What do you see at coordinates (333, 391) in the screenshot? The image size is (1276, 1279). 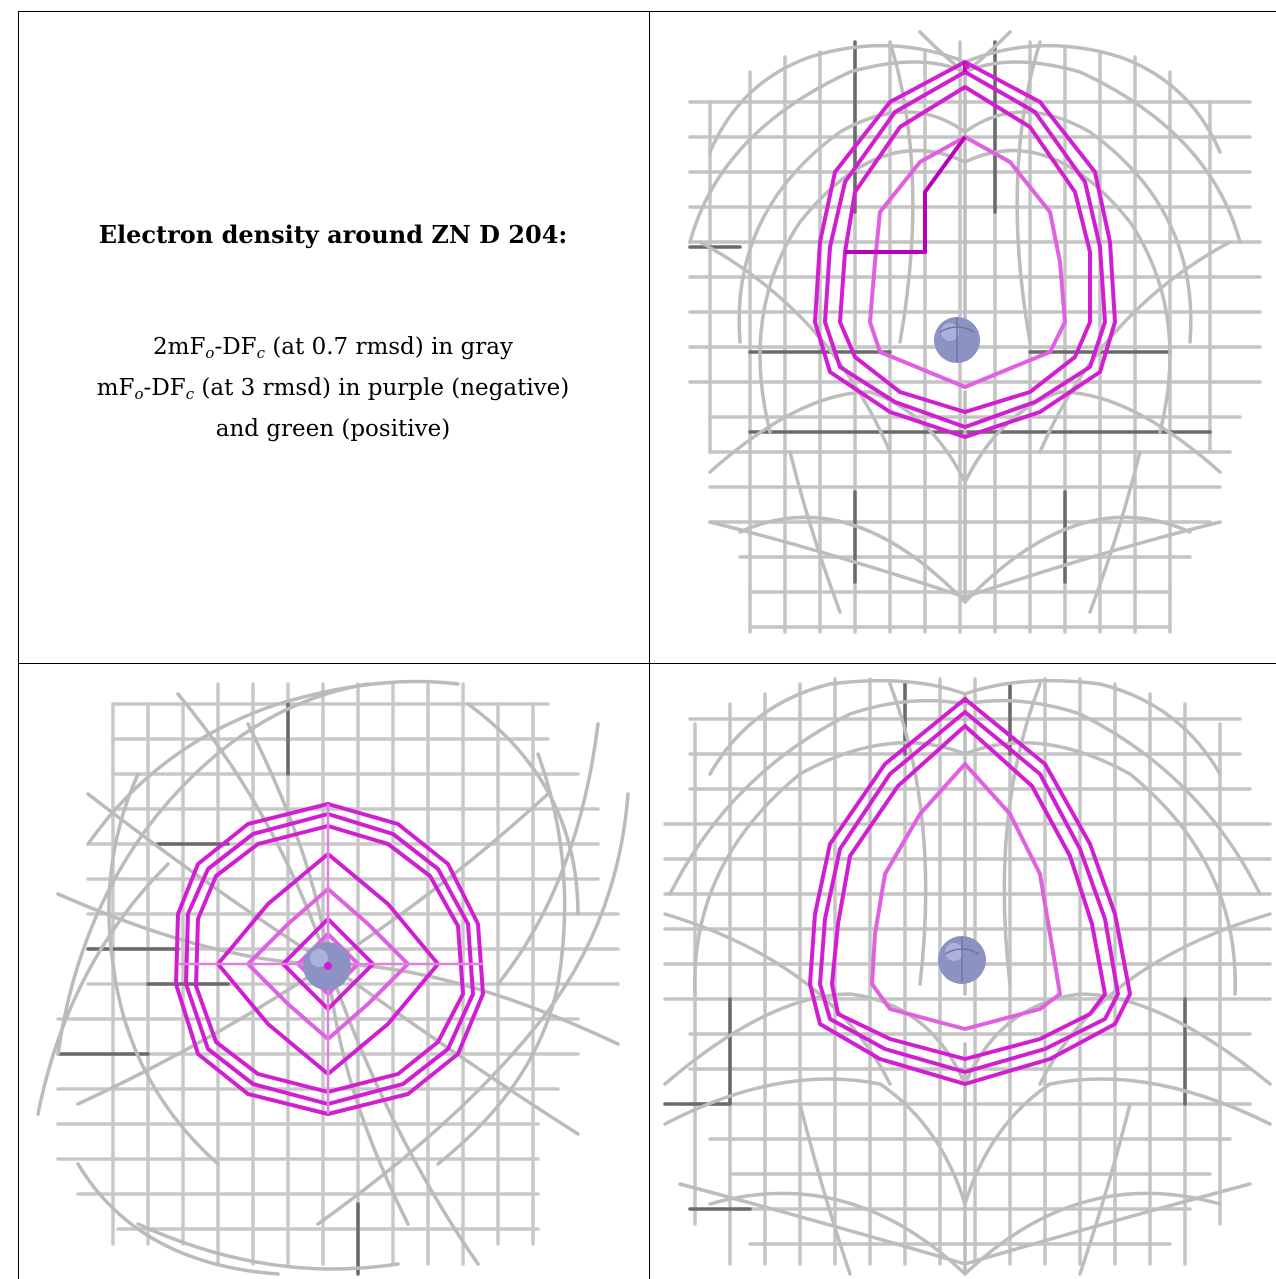 I see `caption-line-purple: mFo-DFc (at 3 rmsd) in purple (negative)` at bounding box center [333, 391].